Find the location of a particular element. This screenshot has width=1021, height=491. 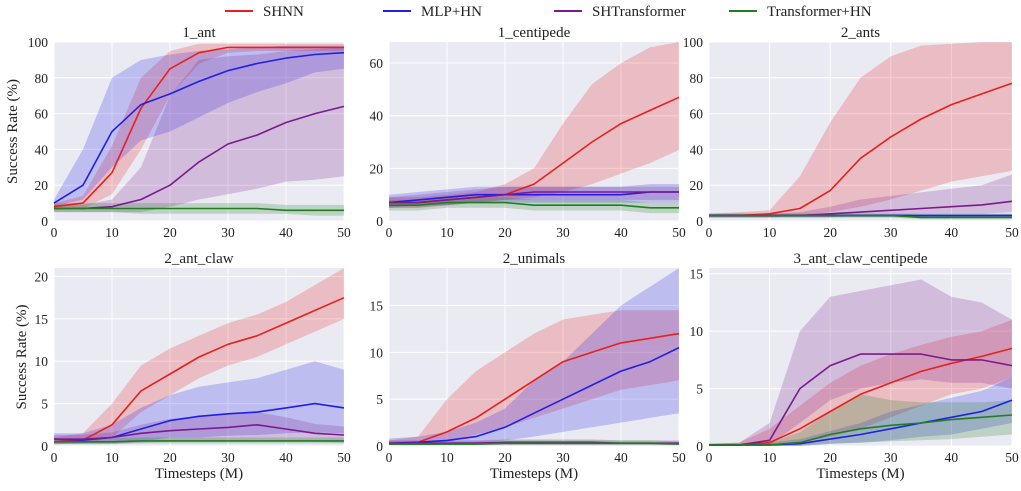

panel-2-unimals: 0 10 20 30 40 50 0 5 10 15 2_unimals Timesteps (M) is located at coordinates (528, 366).